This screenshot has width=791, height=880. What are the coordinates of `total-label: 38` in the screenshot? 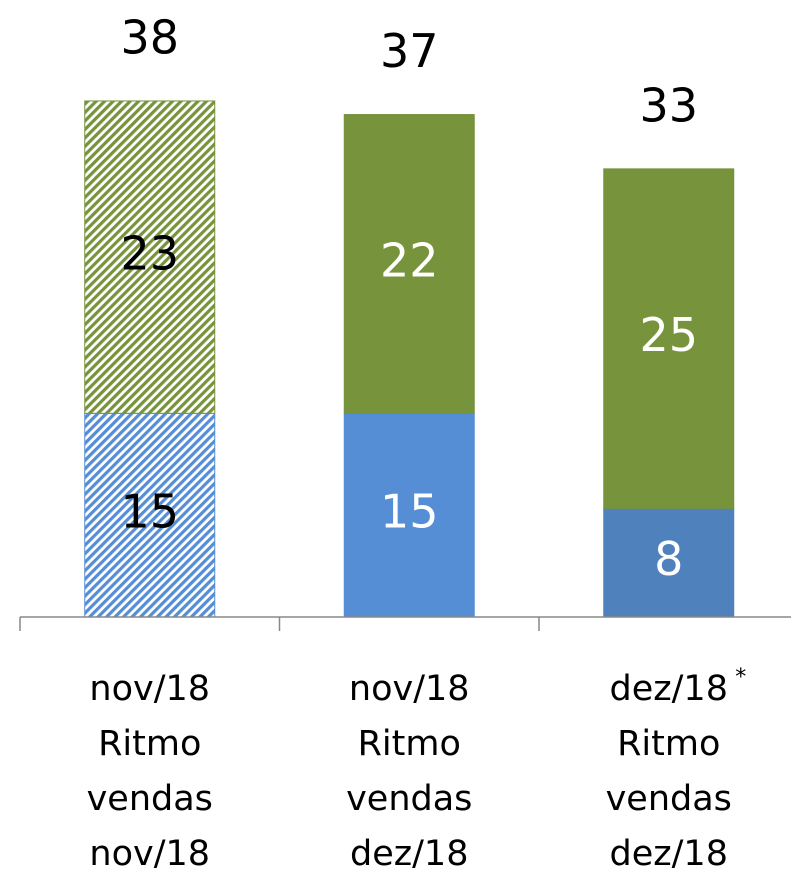 It's located at (149, 37).